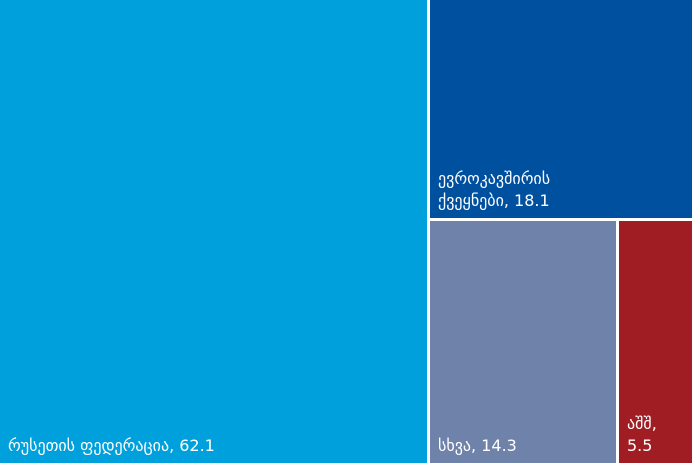 This screenshot has width=692, height=463. What do you see at coordinates (111, 445) in the screenshot?
I see `treemap-tile-label: რუსეთის ფედერაცია, 62.1` at bounding box center [111, 445].